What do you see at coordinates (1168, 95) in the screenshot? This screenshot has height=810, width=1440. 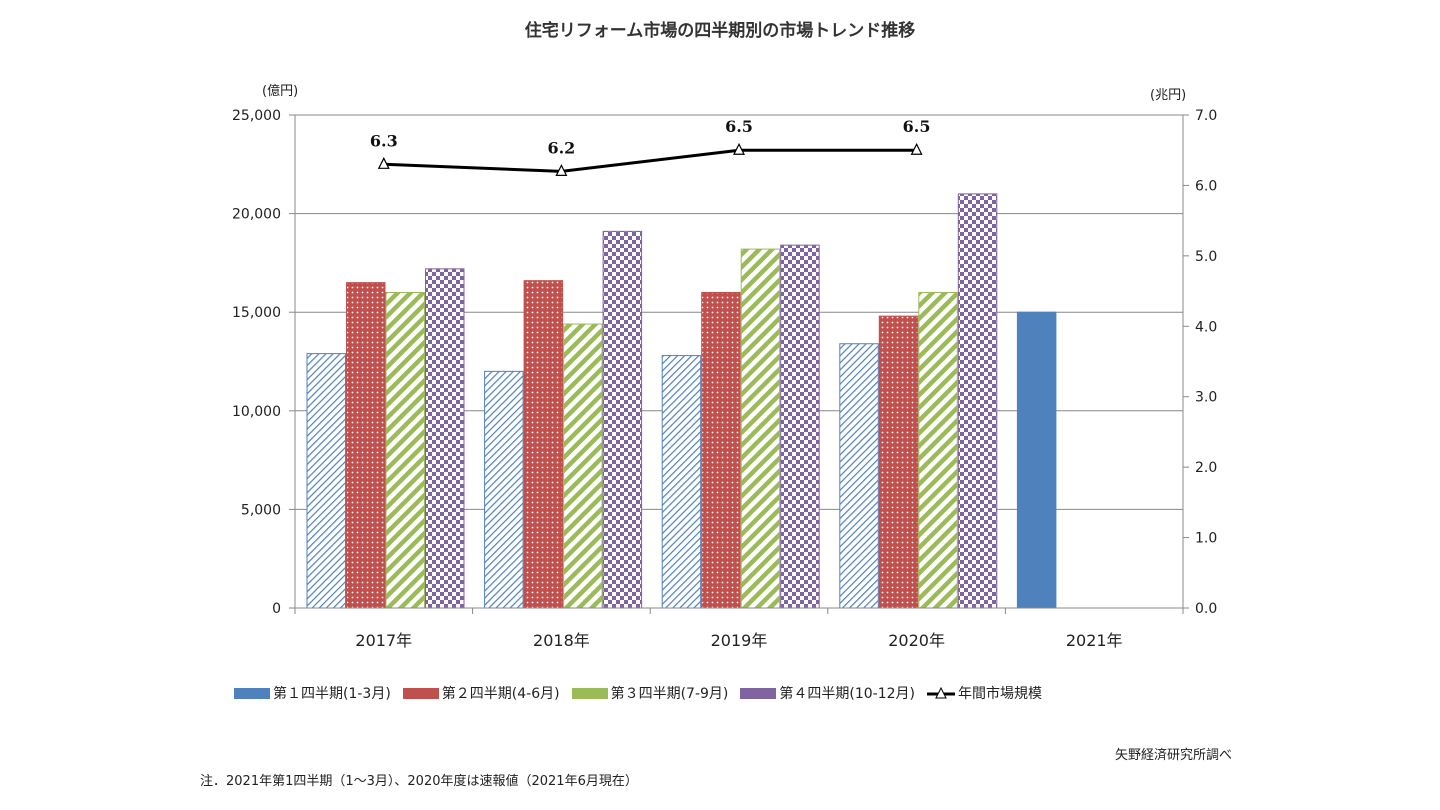 I see `right-axis-unit: (兆円)` at bounding box center [1168, 95].